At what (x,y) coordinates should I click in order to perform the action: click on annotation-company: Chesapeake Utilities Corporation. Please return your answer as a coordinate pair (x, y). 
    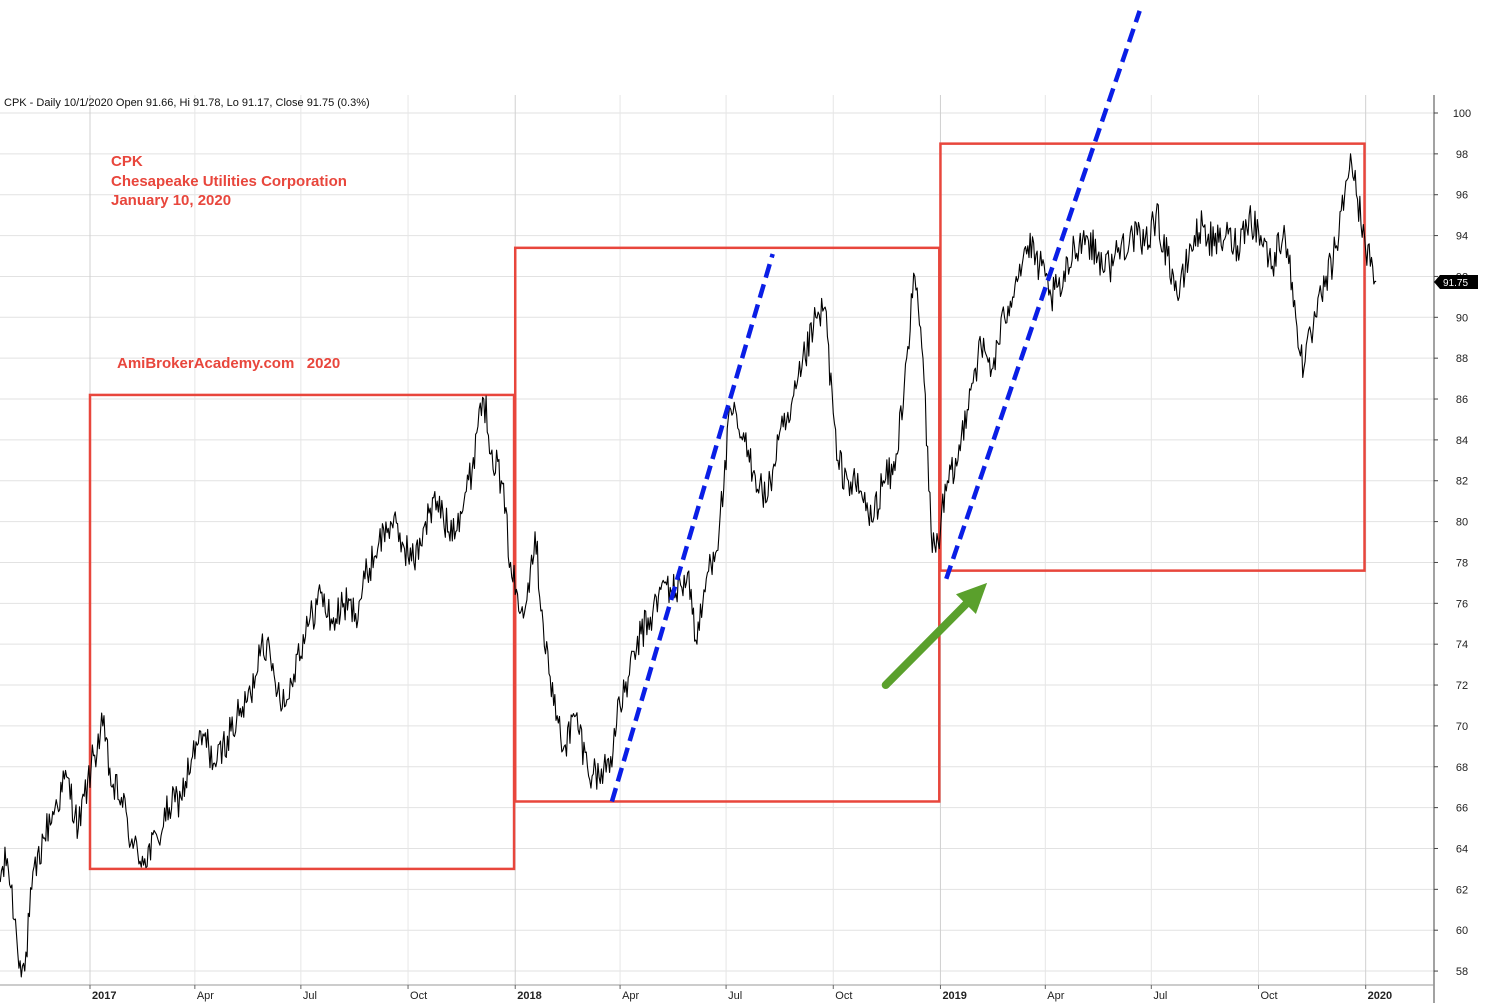
    Looking at the image, I should click on (229, 181).